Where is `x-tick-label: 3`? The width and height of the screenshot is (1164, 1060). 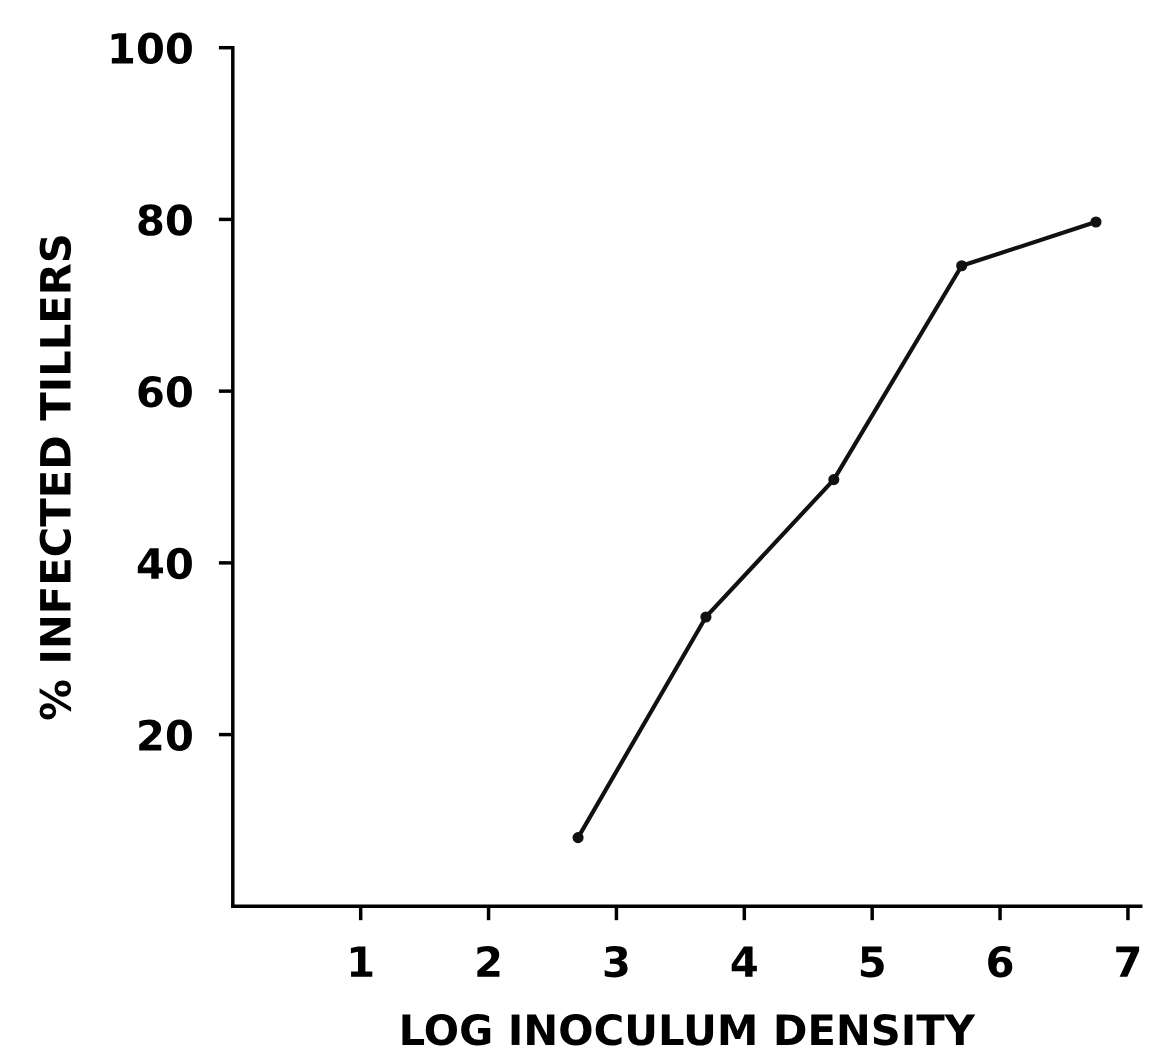
x-tick-label: 3 is located at coordinates (616, 961).